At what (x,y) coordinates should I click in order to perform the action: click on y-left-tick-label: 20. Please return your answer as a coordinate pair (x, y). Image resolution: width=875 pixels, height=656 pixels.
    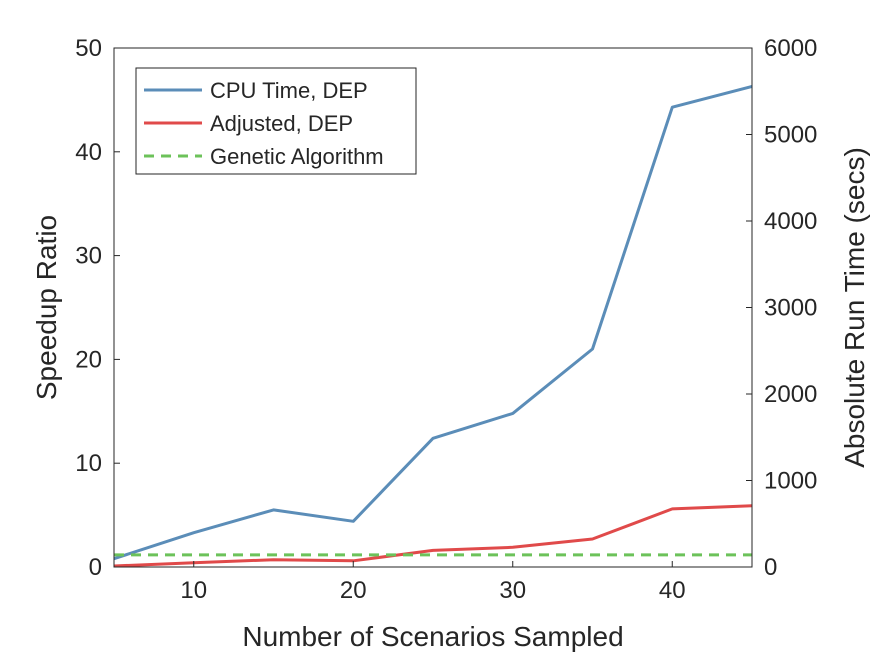
    Looking at the image, I should click on (88, 359).